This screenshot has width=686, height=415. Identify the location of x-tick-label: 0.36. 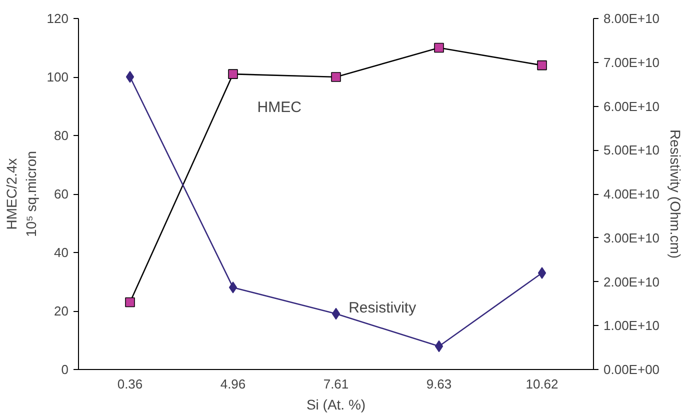
(130, 384).